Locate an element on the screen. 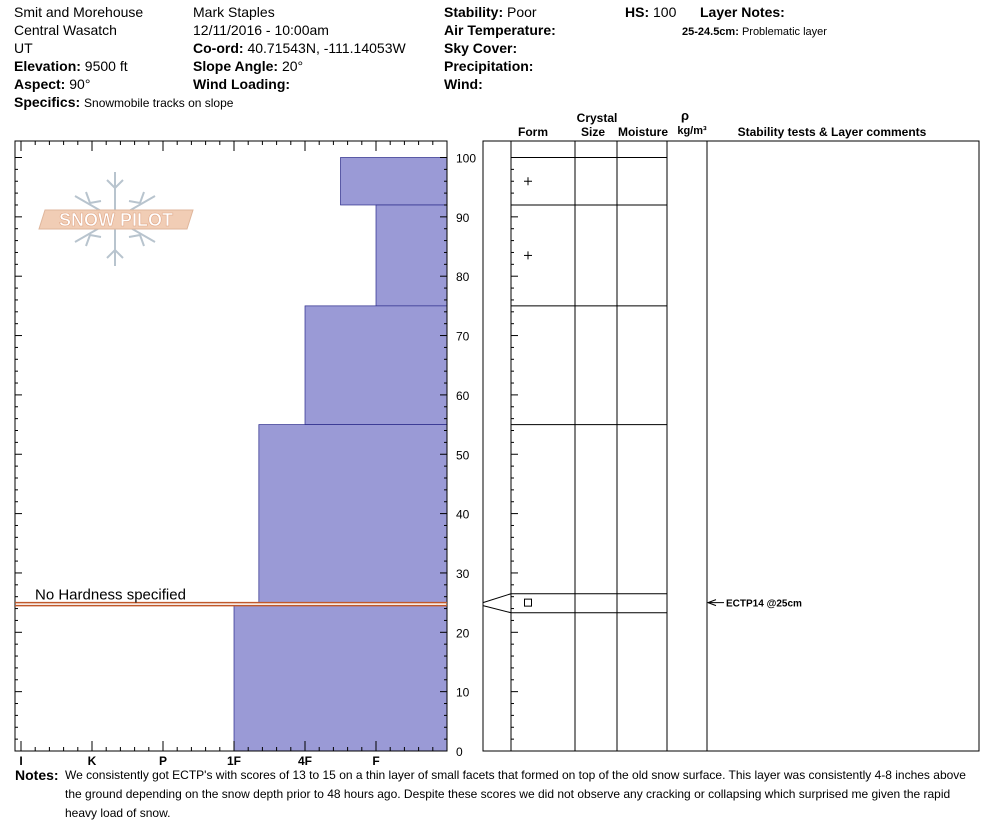 The height and width of the screenshot is (840, 994). crystal-form-square is located at coordinates (528, 602).